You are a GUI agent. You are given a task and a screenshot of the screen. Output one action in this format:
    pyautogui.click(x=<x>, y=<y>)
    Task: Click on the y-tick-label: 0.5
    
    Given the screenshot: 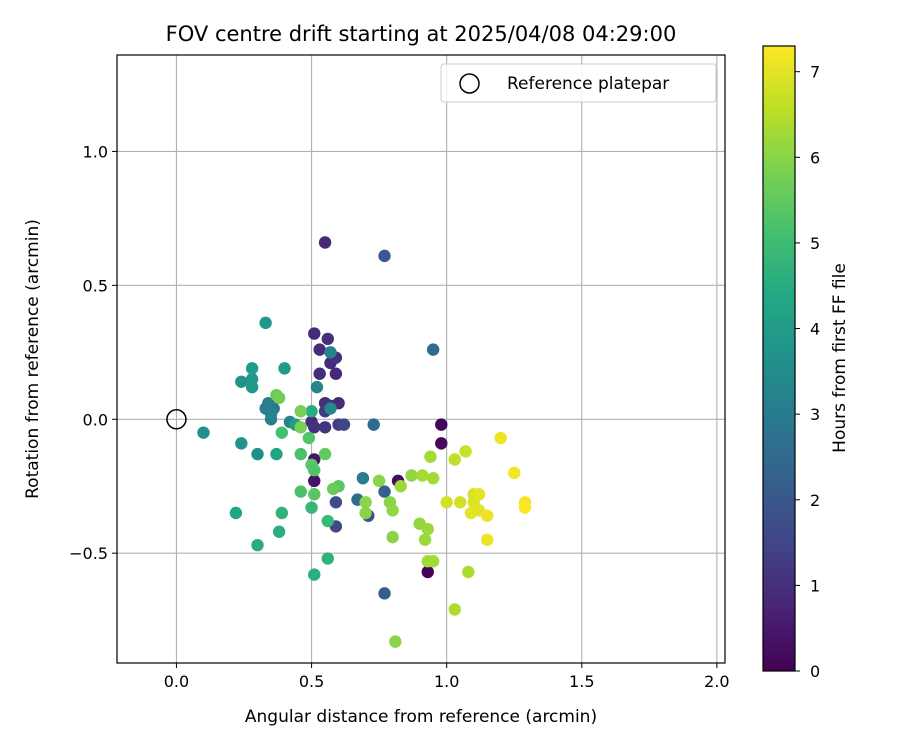 What is the action you would take?
    pyautogui.click(x=95, y=285)
    